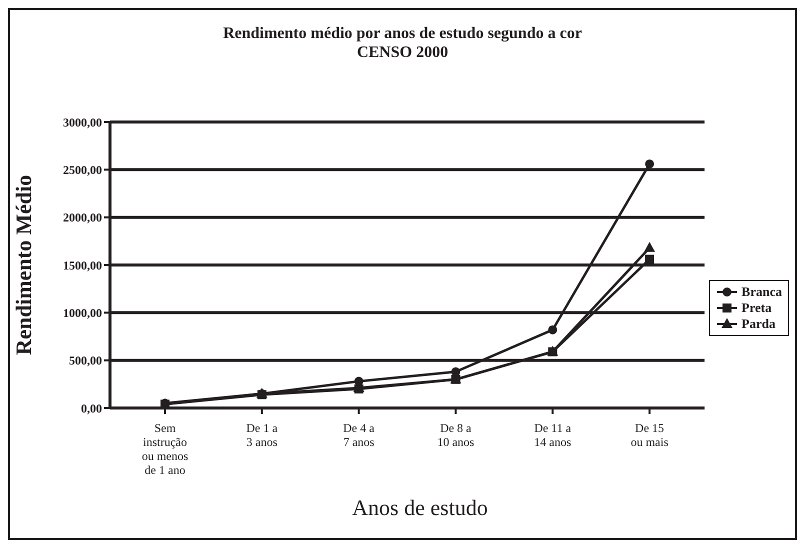 The width and height of the screenshot is (807, 550). What do you see at coordinates (91, 408) in the screenshot?
I see `y-tick-label: 0,00` at bounding box center [91, 408].